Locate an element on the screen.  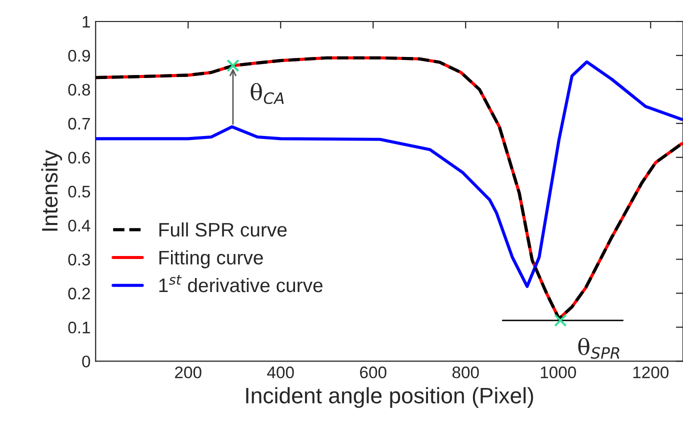
y-tick-label: 0 is located at coordinates (86, 362).